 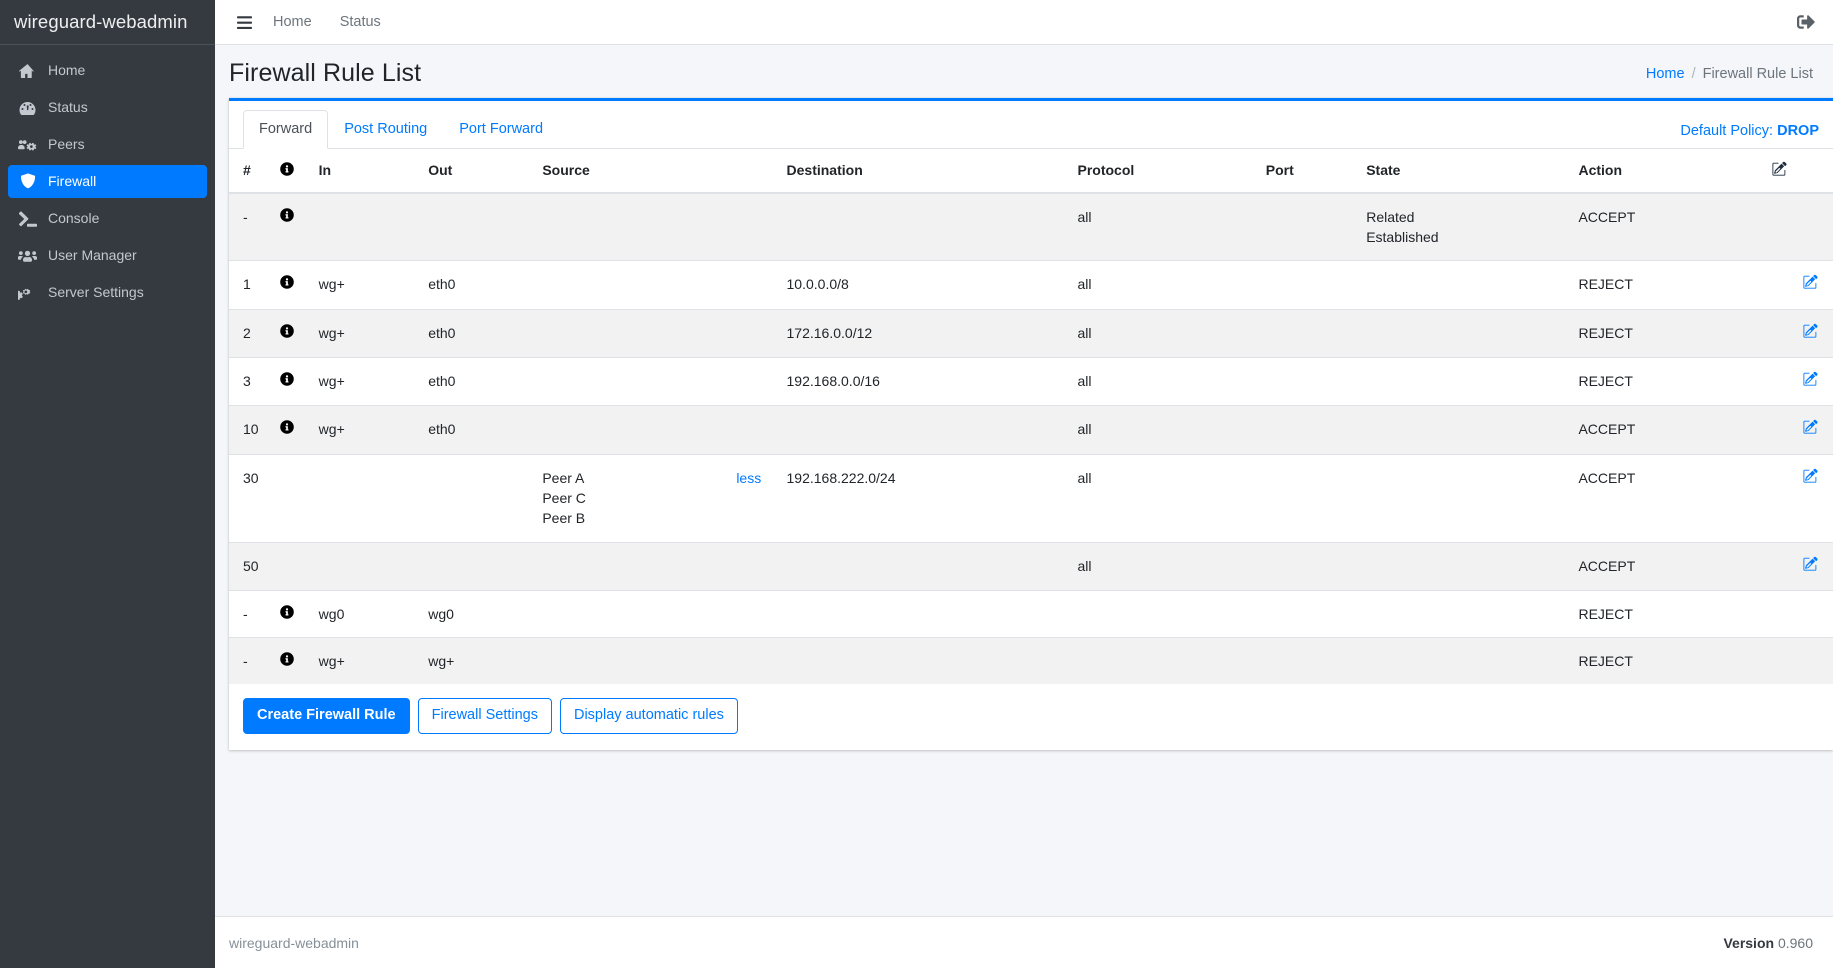 What do you see at coordinates (386, 129) in the screenshot?
I see `tab-post-routing: Post Routing` at bounding box center [386, 129].